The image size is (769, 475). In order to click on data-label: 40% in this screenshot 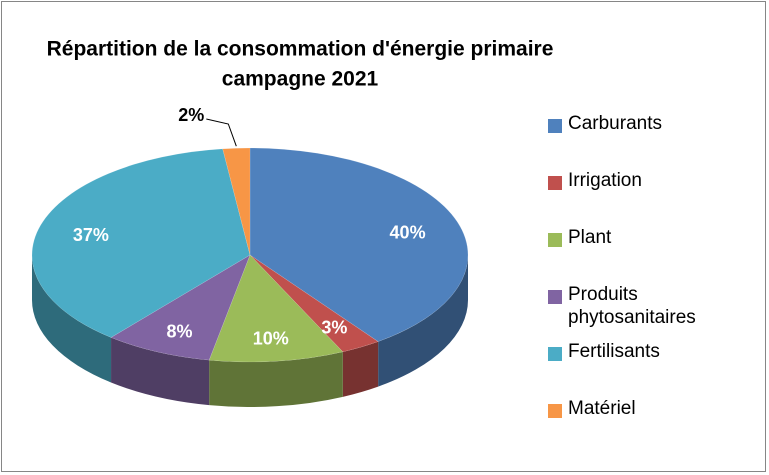, I will do `click(408, 233)`.